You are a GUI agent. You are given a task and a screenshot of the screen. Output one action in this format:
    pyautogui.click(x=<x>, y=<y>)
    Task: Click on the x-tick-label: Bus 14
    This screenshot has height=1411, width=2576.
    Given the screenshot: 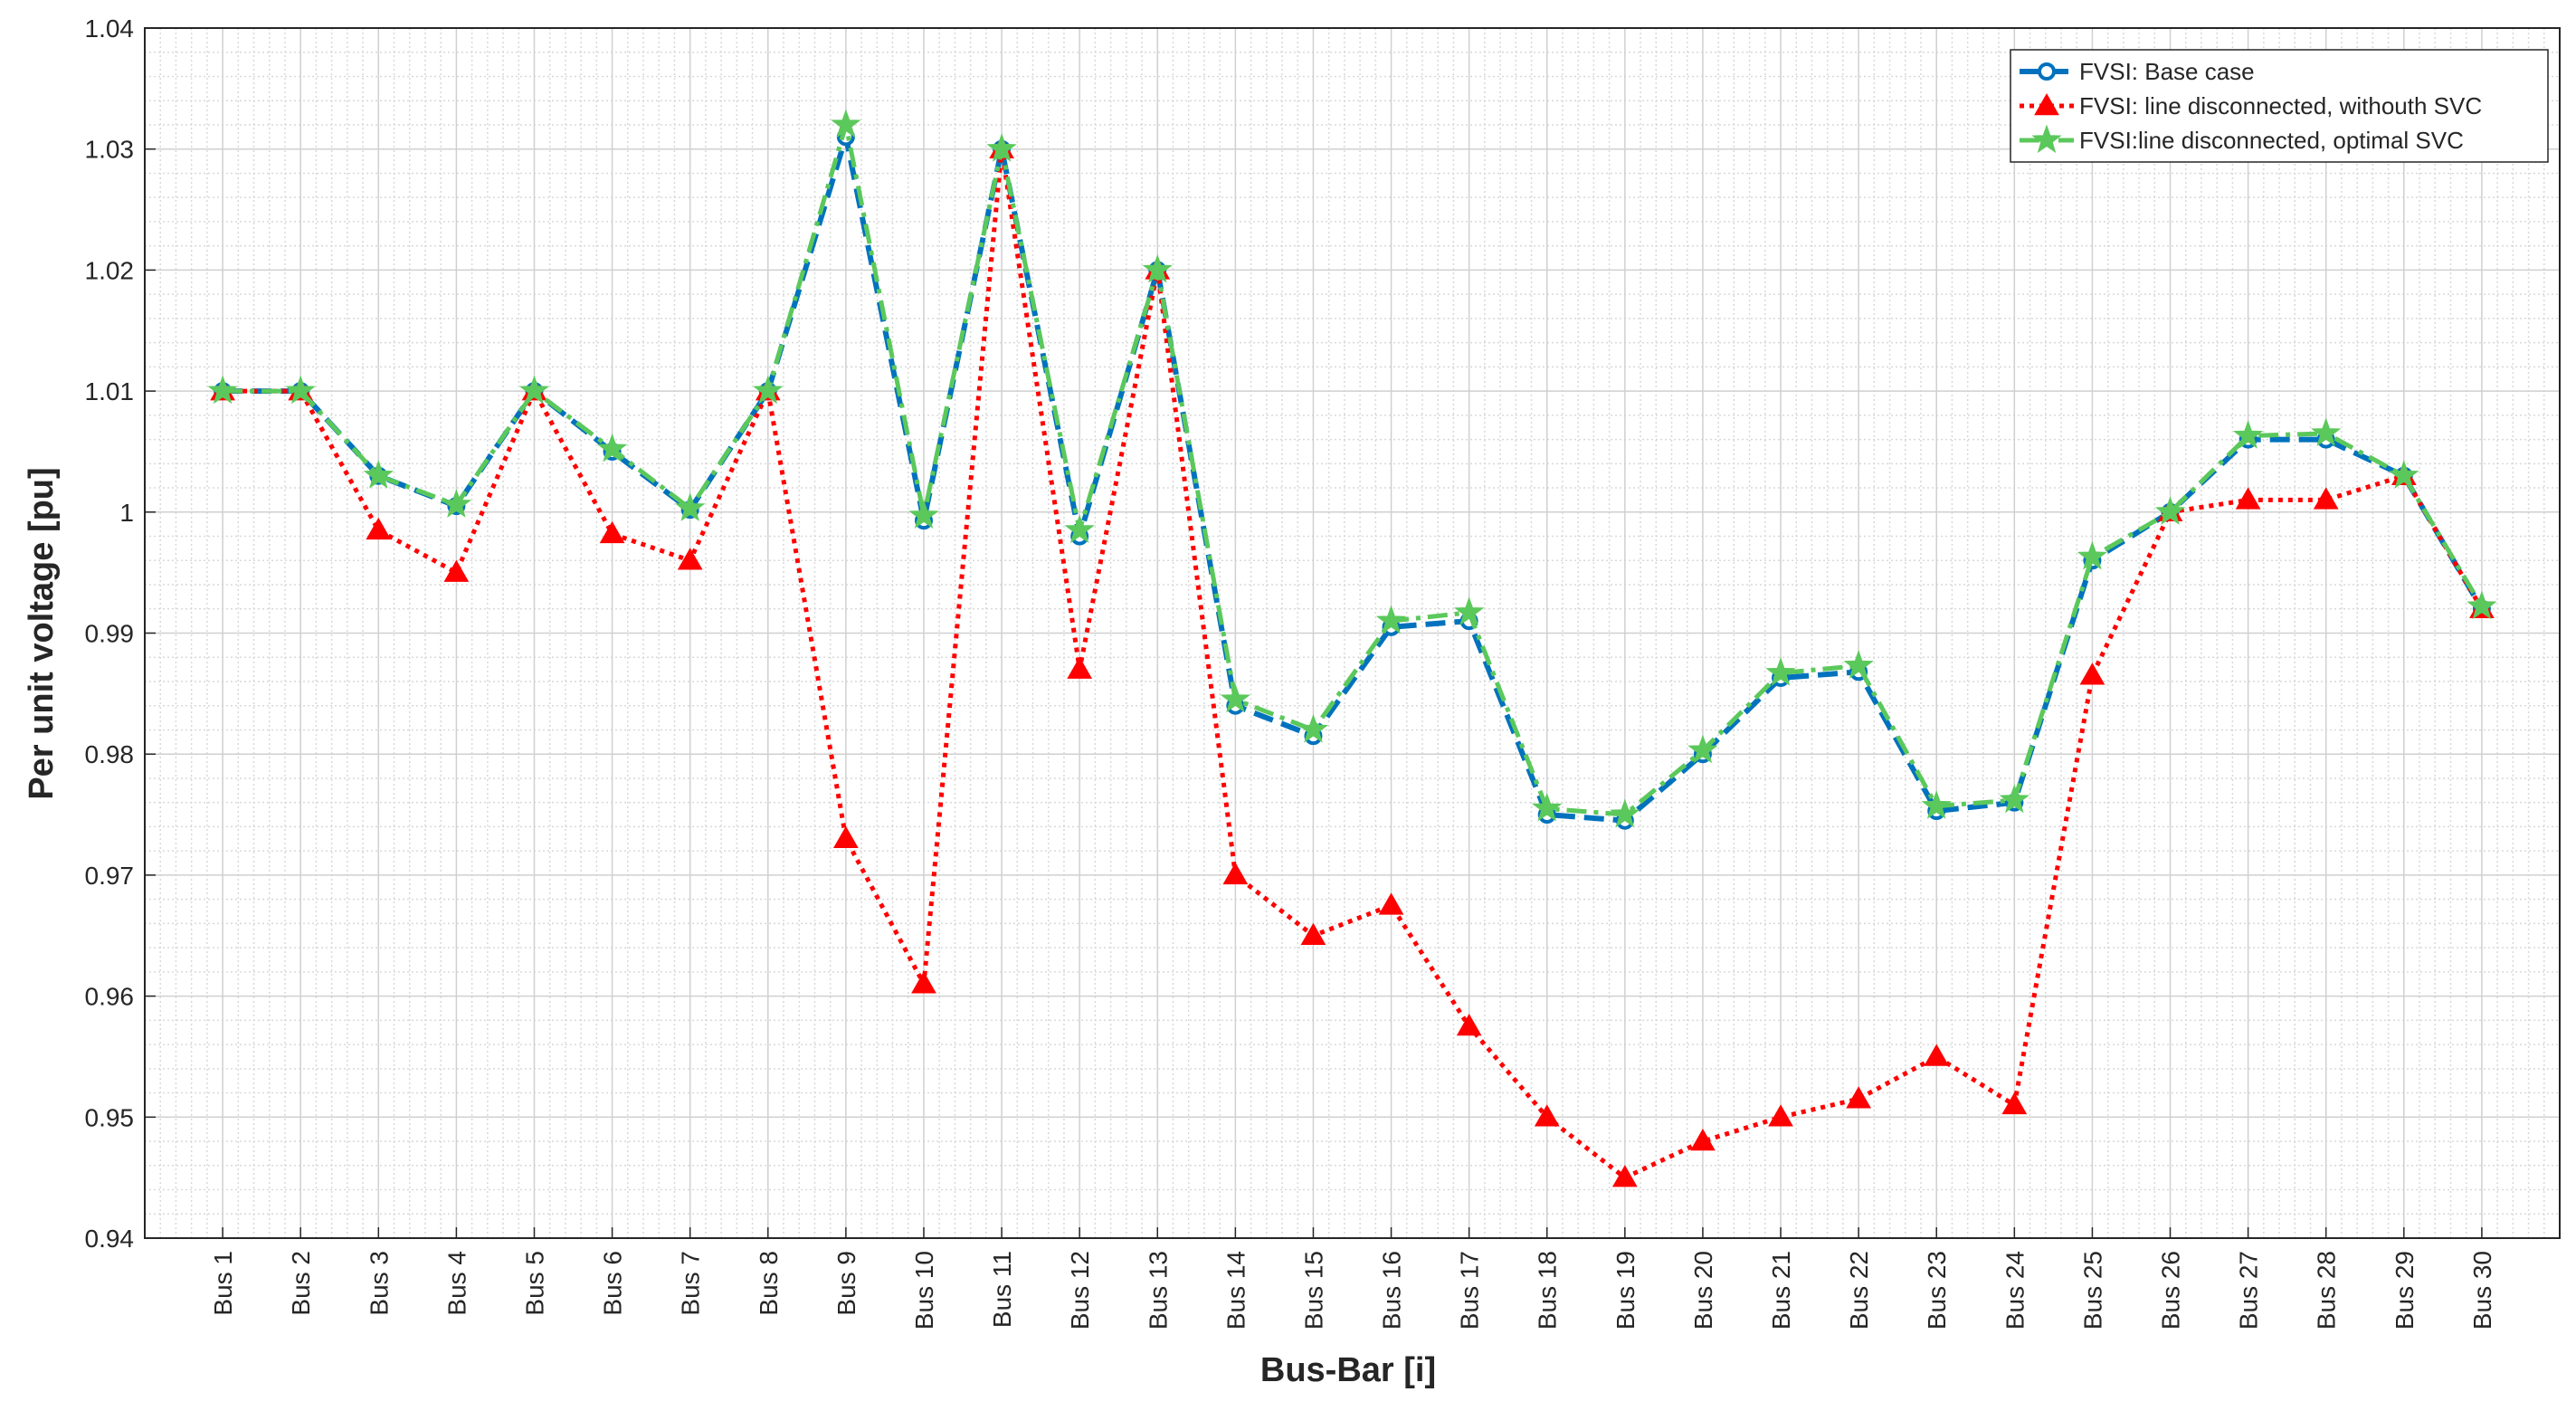 What is the action you would take?
    pyautogui.click(x=1235, y=1290)
    